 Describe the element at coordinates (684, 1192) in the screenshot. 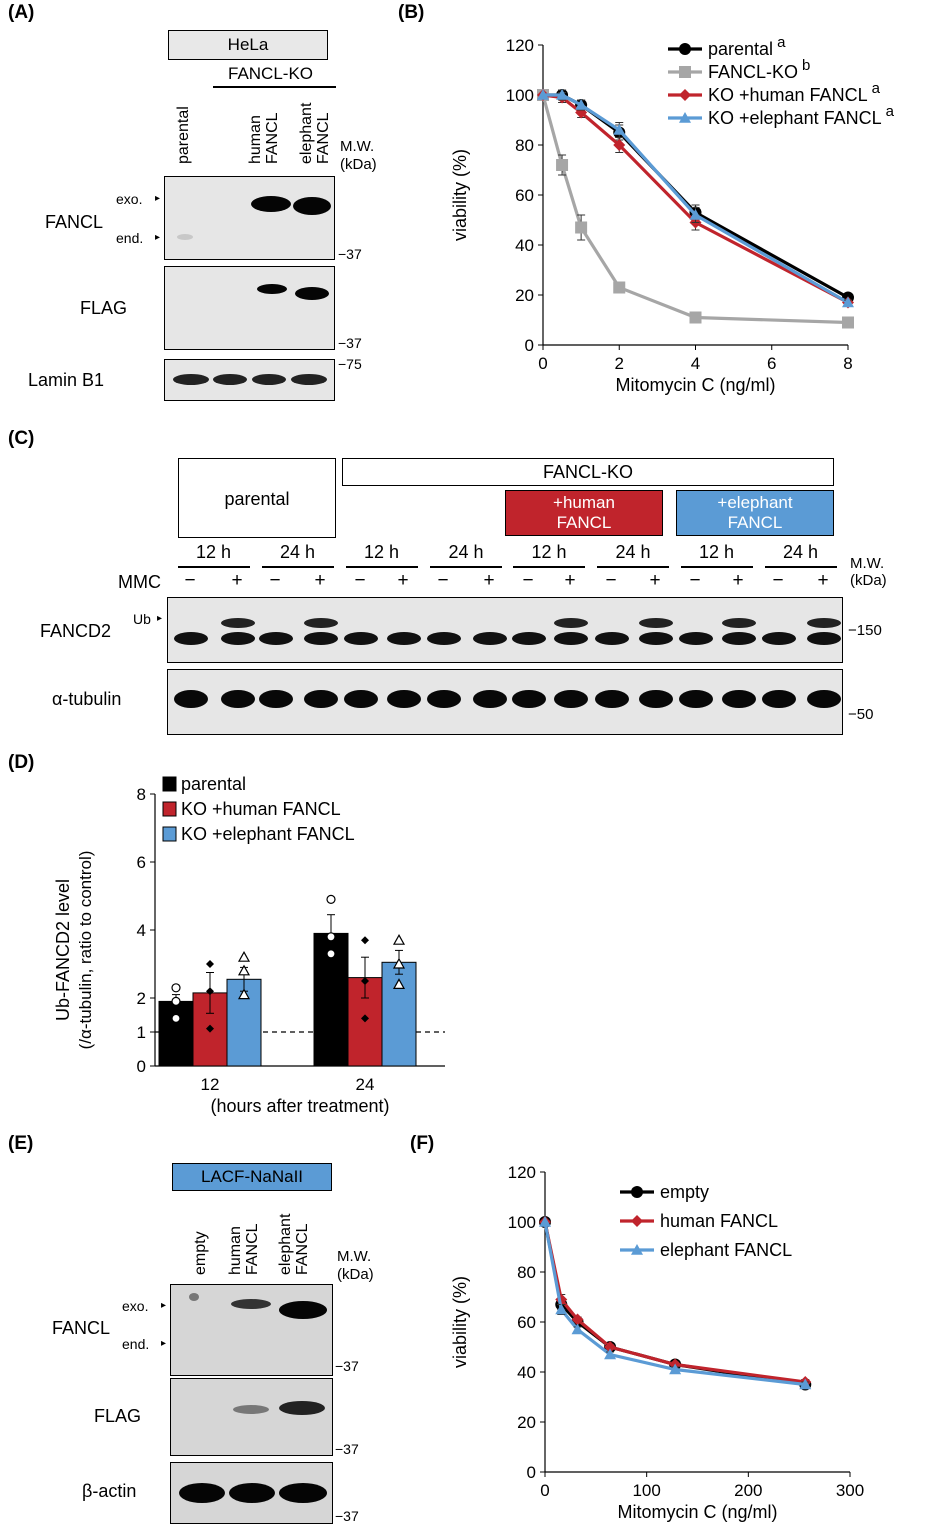

I see `legend-label: empty` at that location.